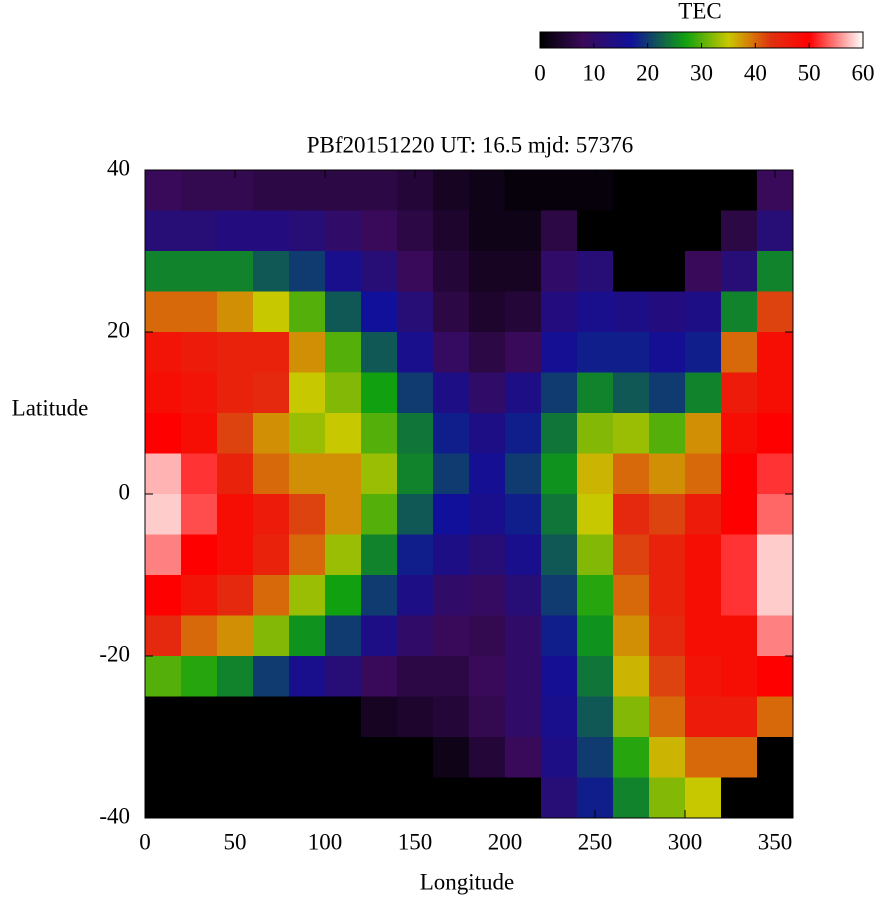 This screenshot has width=878, height=900. What do you see at coordinates (118, 167) in the screenshot?
I see `y-tick-label: 40` at bounding box center [118, 167].